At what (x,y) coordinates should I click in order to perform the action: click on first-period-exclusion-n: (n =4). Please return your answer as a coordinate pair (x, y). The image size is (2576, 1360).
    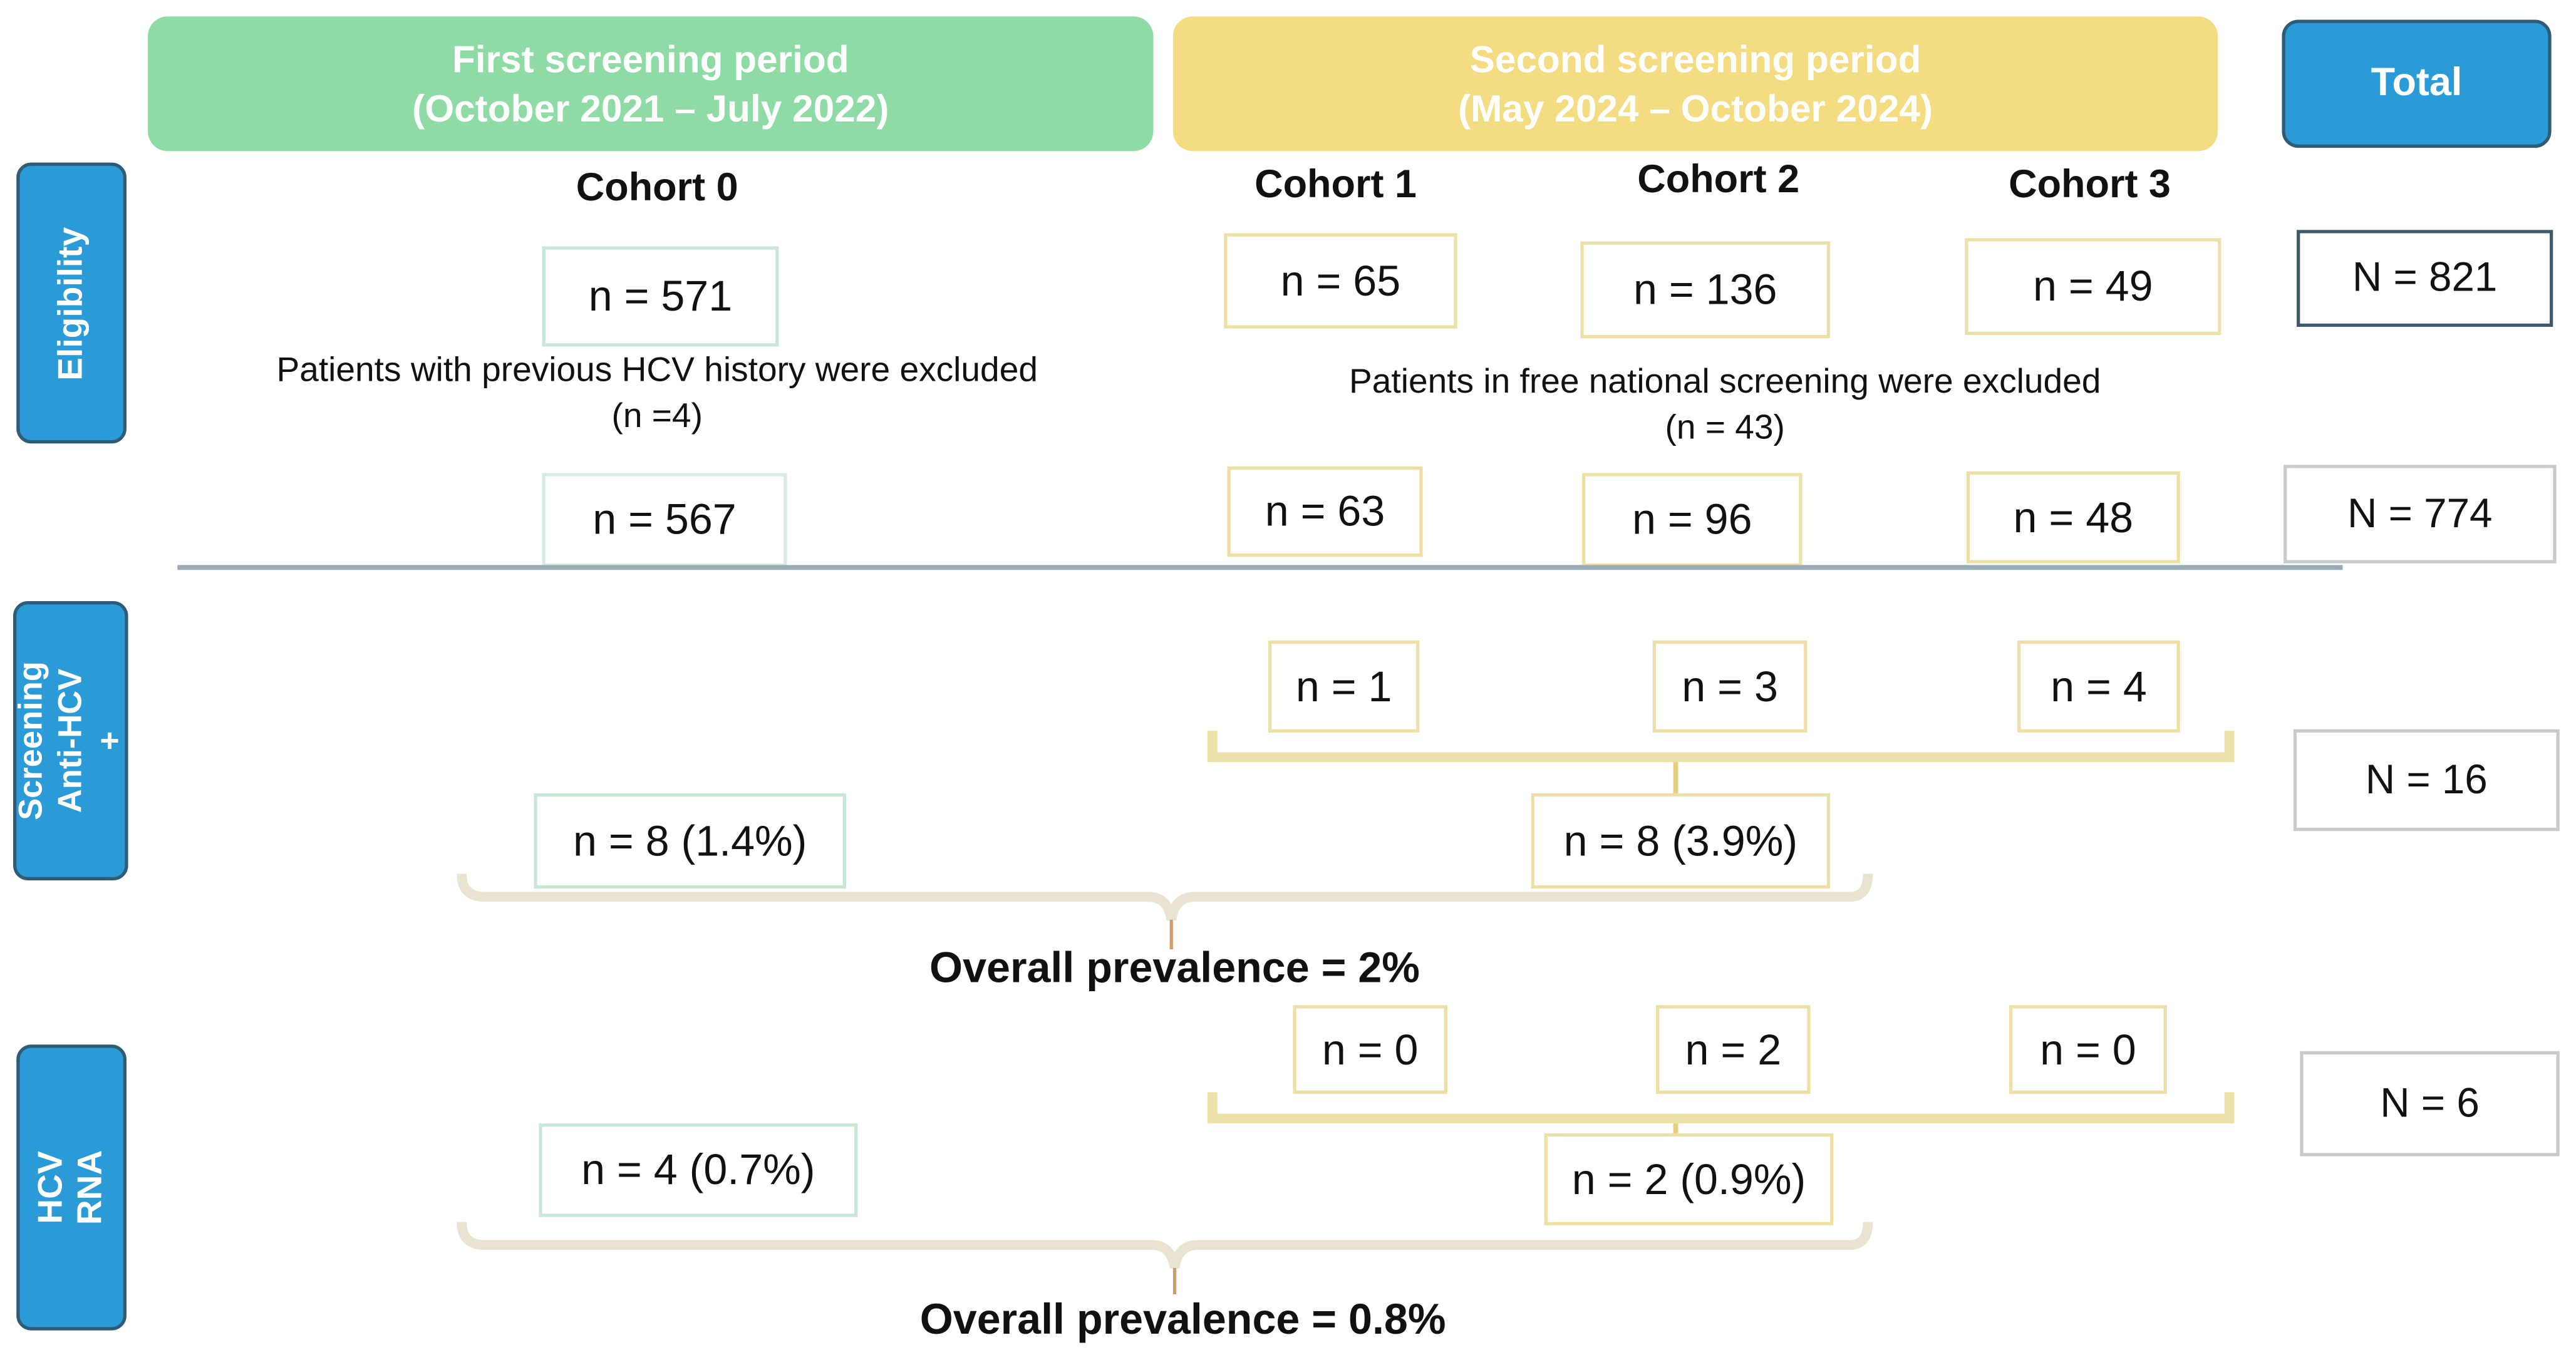
    Looking at the image, I should click on (657, 416).